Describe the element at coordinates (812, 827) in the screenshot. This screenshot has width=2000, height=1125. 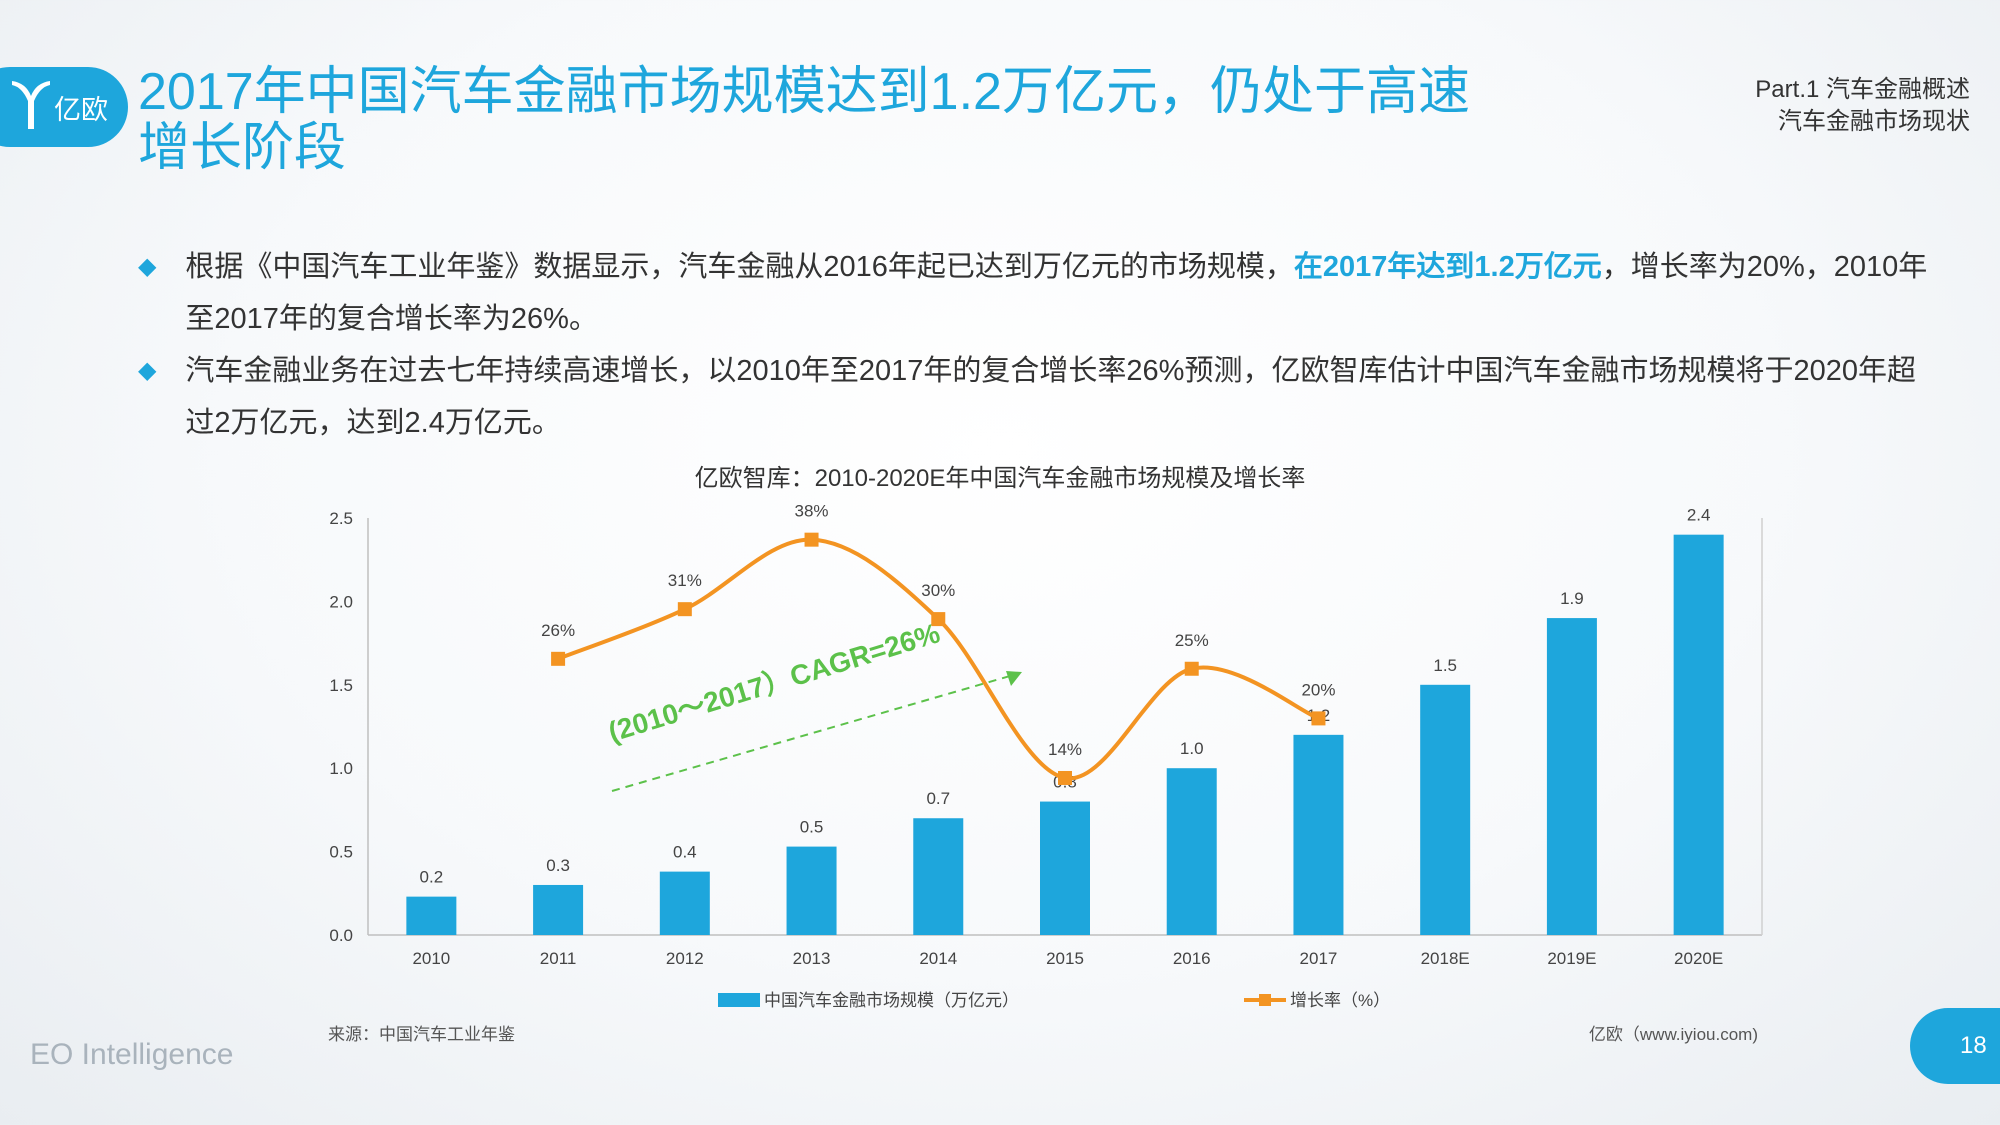
I see `bar-value-label: 0.5` at that location.